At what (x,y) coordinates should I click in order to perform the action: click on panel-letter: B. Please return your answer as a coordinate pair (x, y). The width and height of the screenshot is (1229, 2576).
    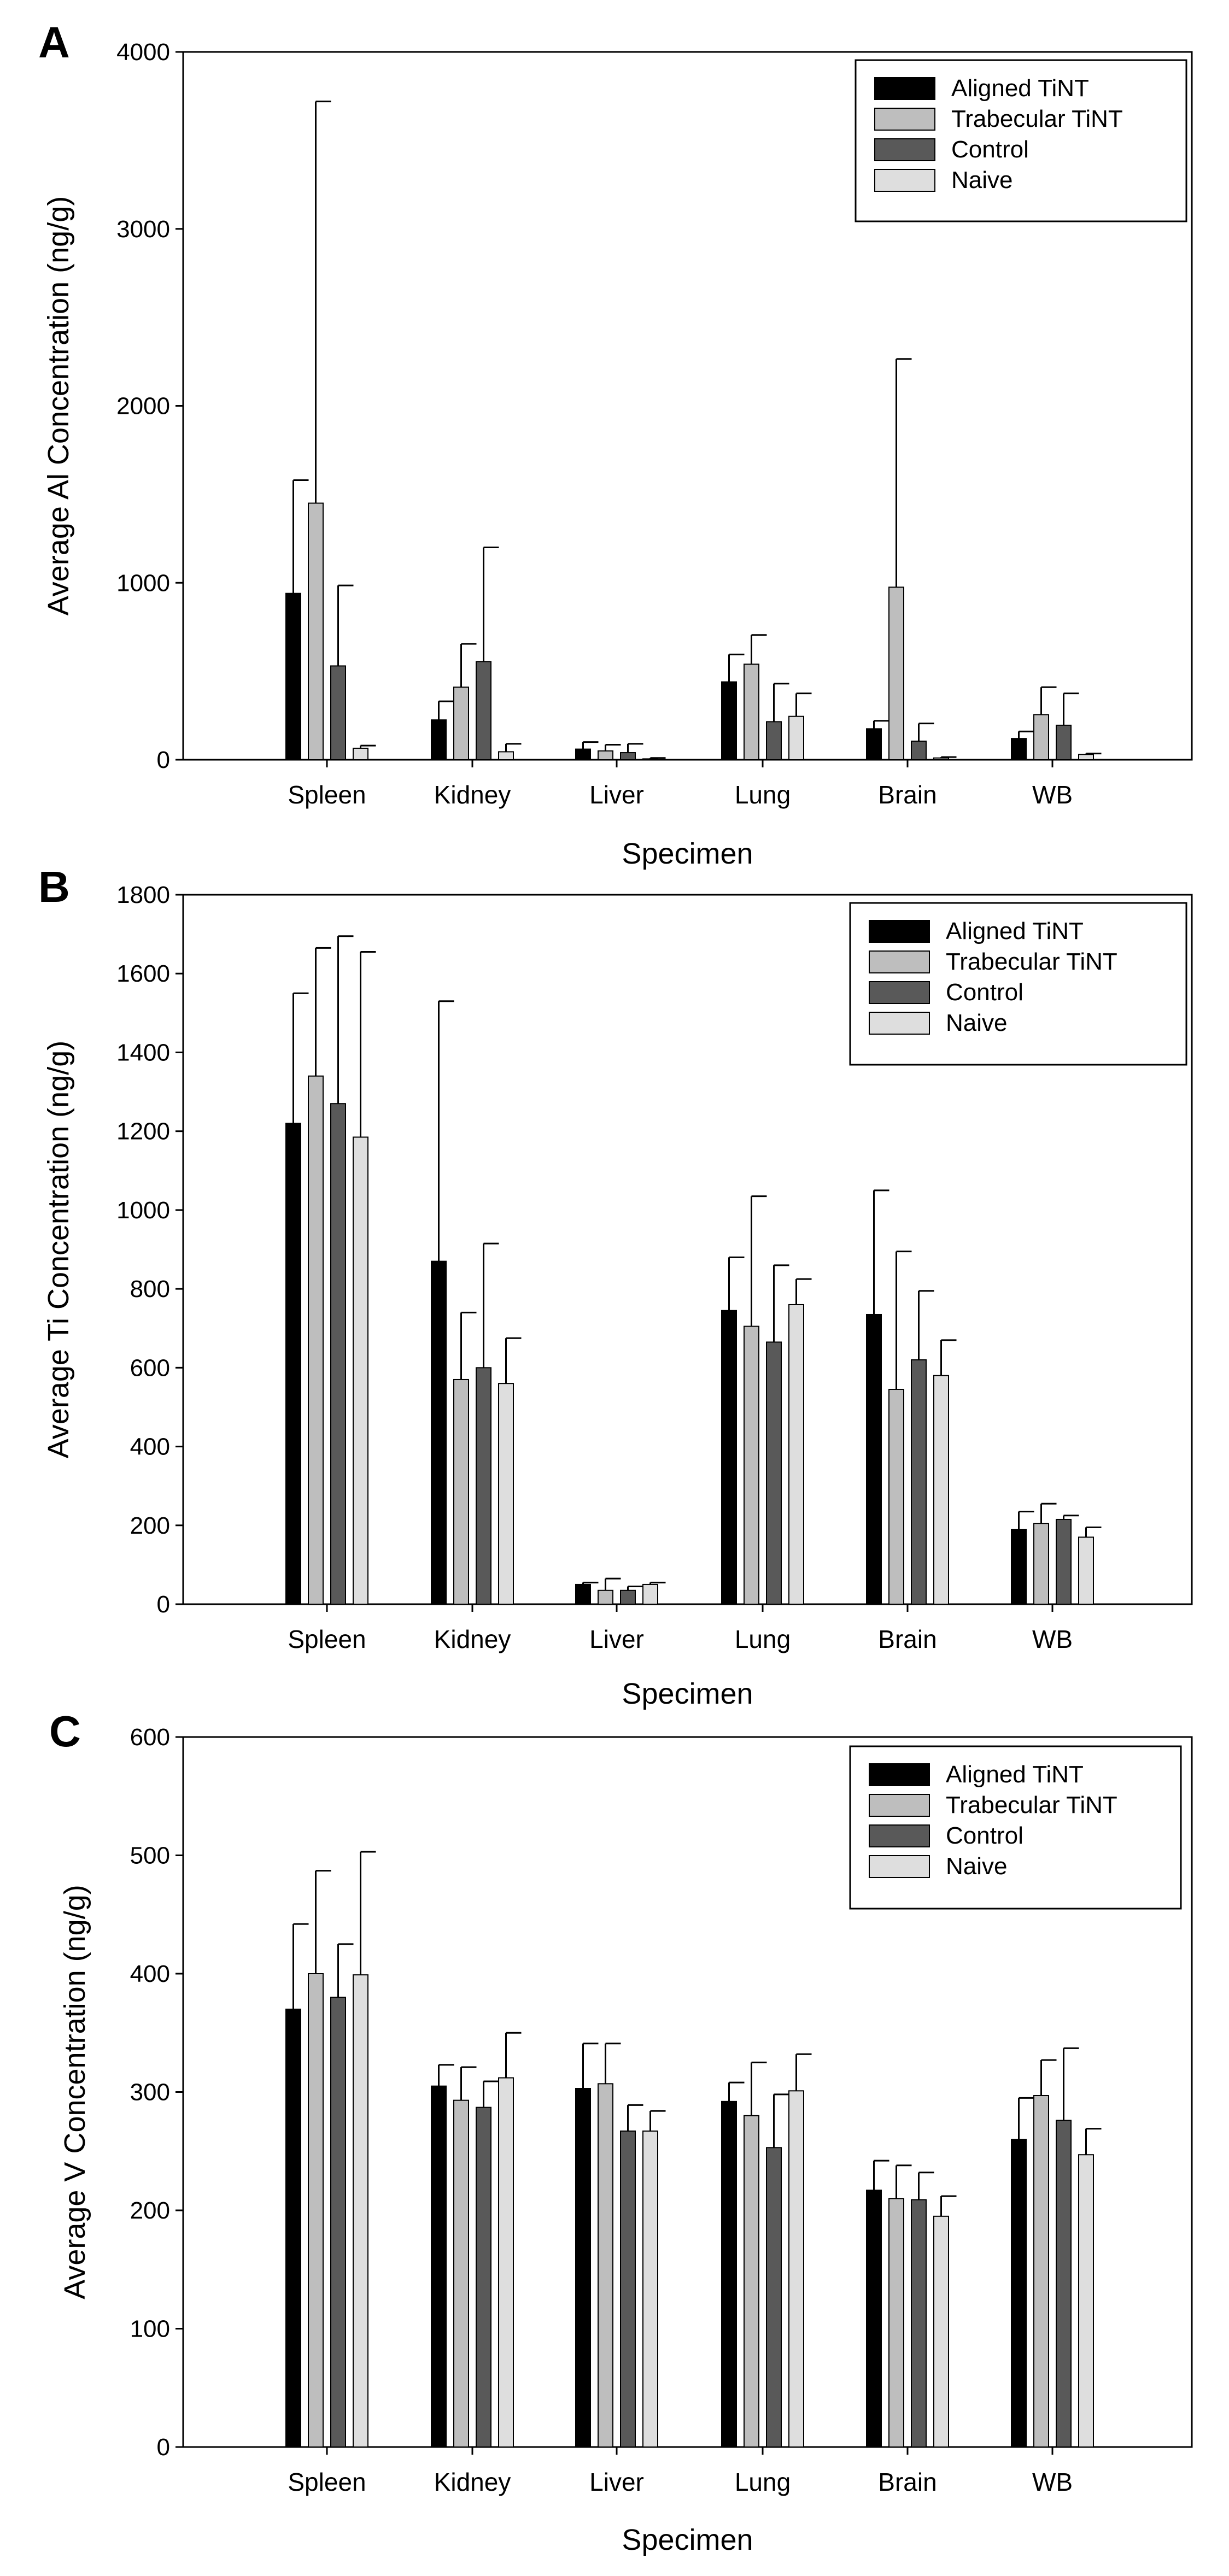
    Looking at the image, I should click on (54, 887).